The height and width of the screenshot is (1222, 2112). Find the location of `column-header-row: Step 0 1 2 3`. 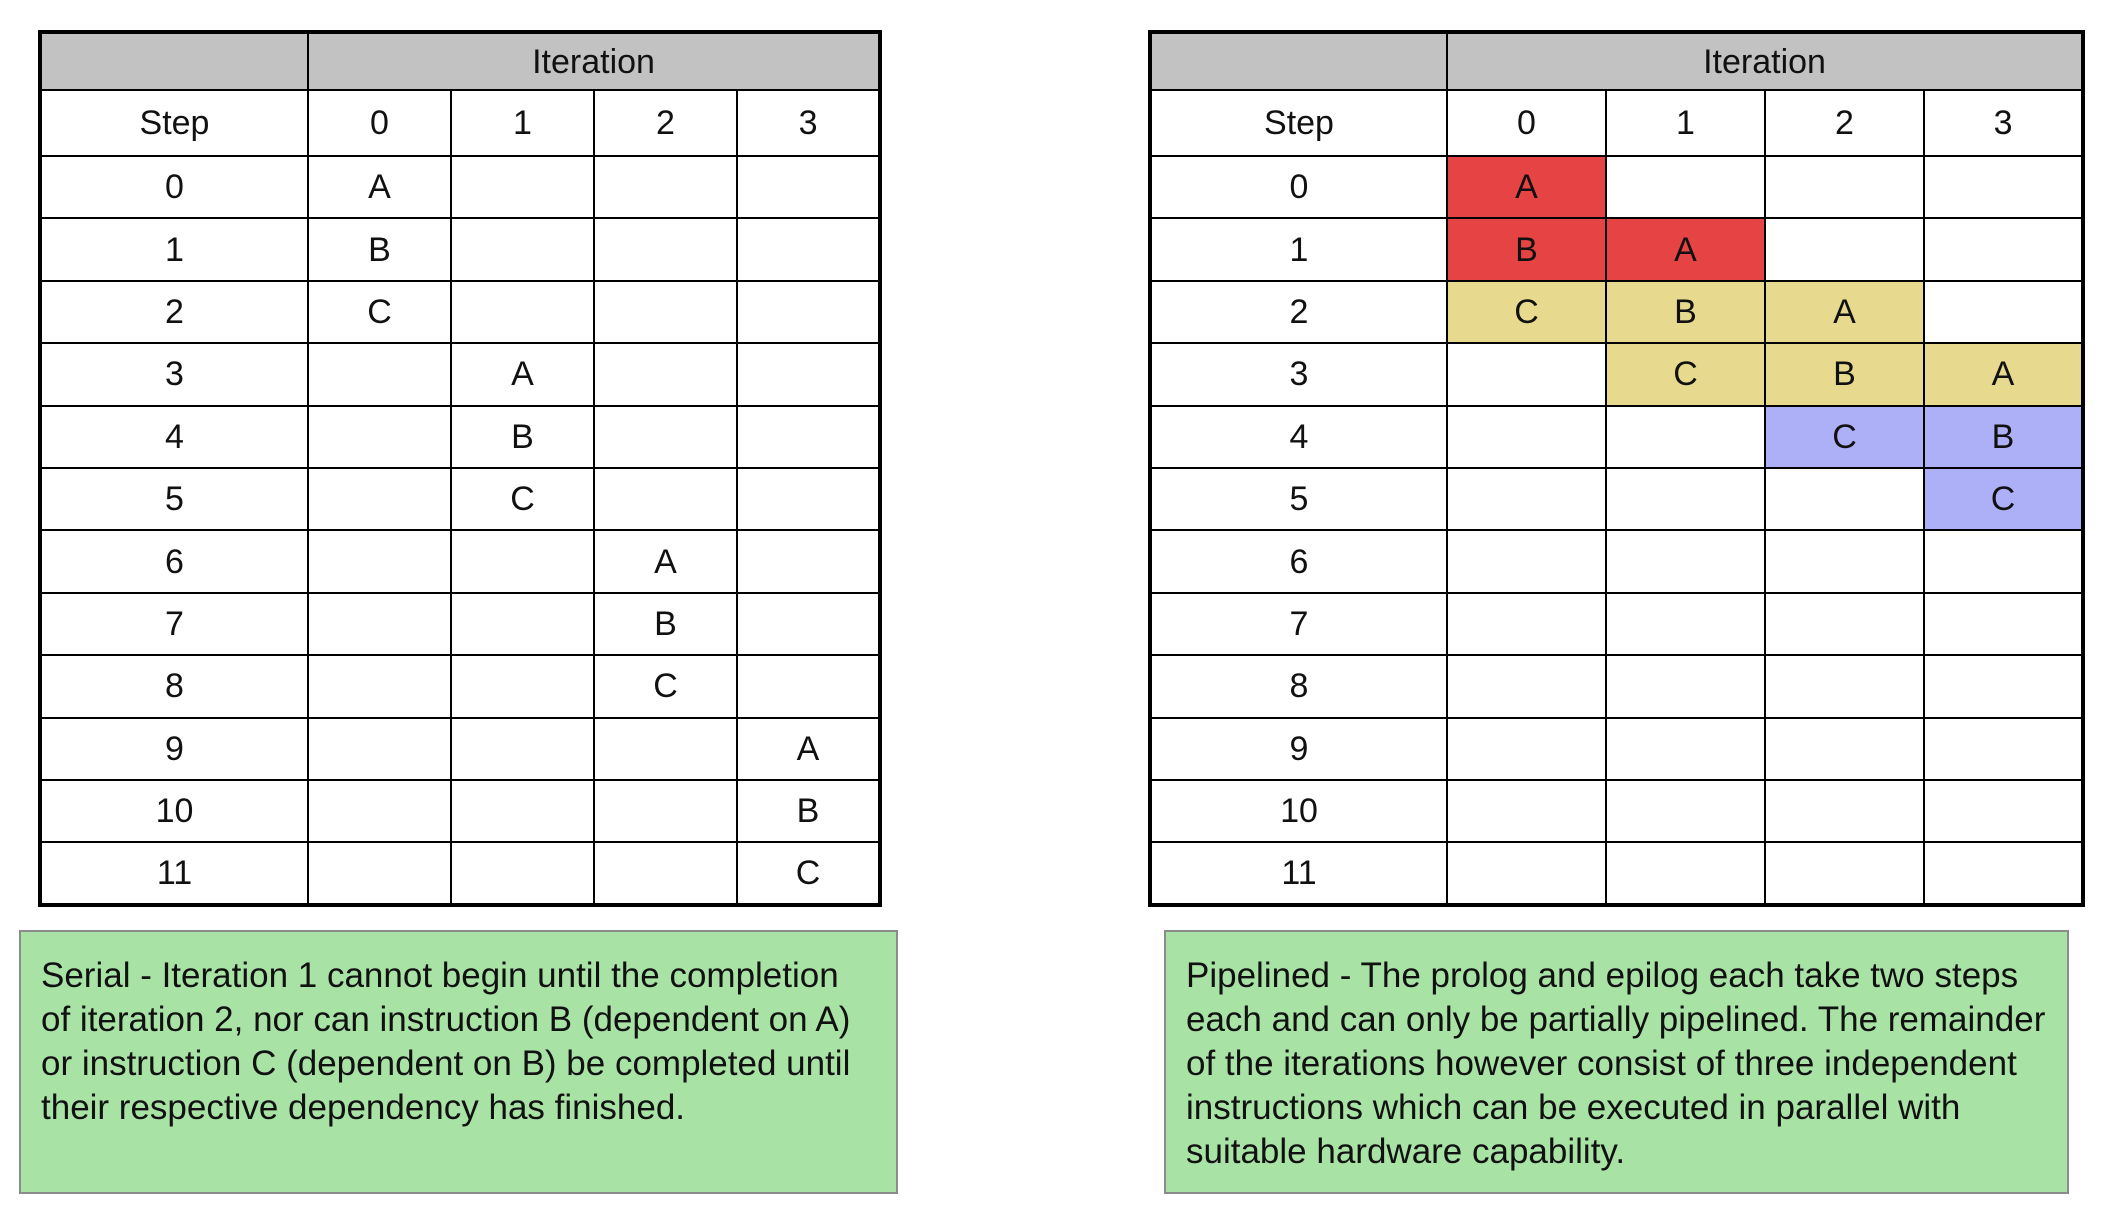

column-header-row: Step 0 1 2 3 is located at coordinates (1617, 123).